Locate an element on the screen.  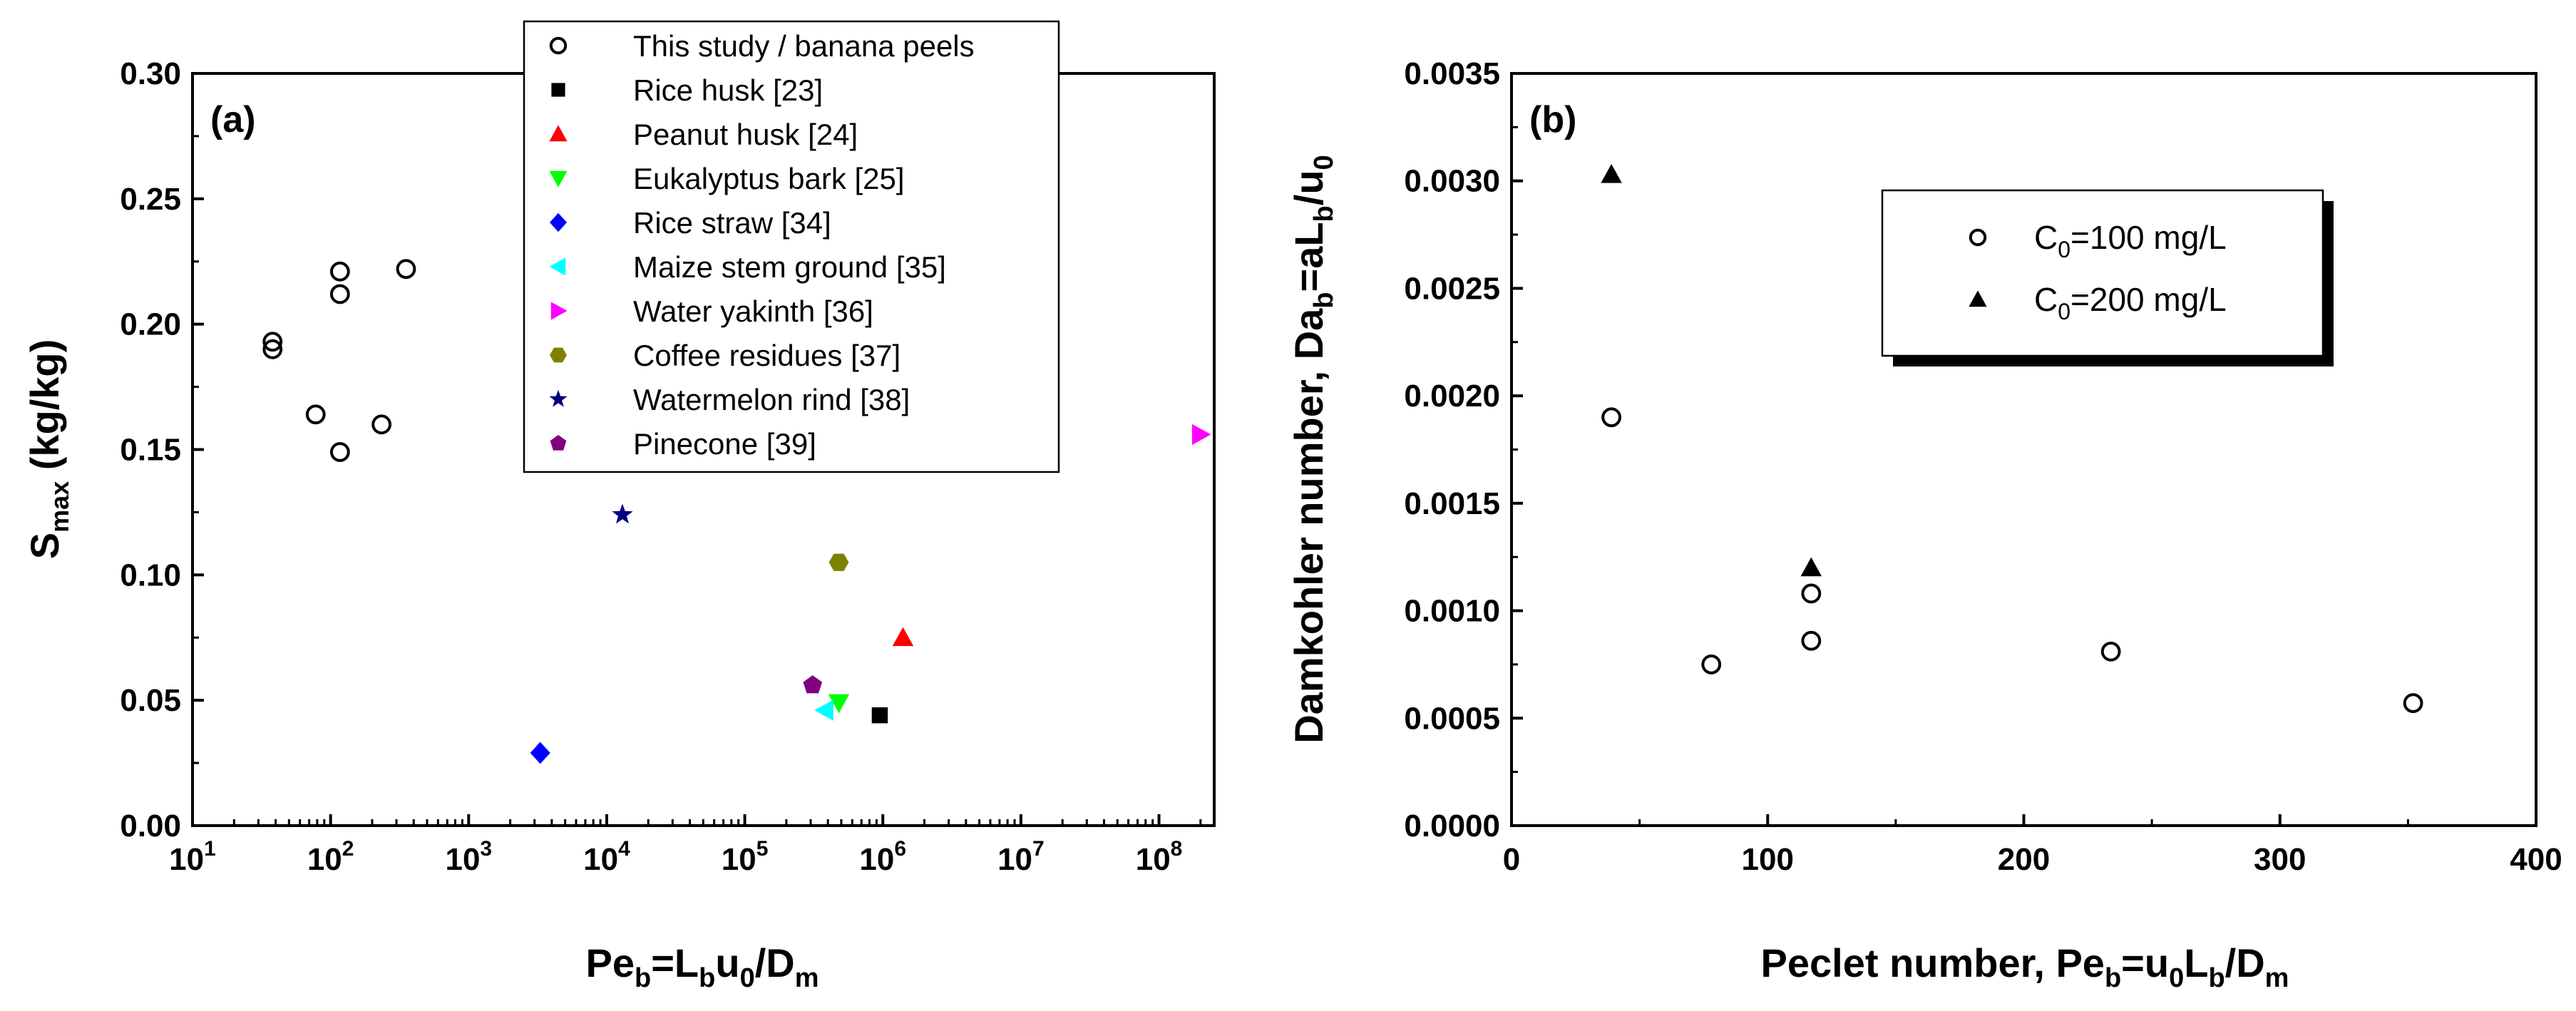
y-tick-label: 0.0025 is located at coordinates (1452, 288).